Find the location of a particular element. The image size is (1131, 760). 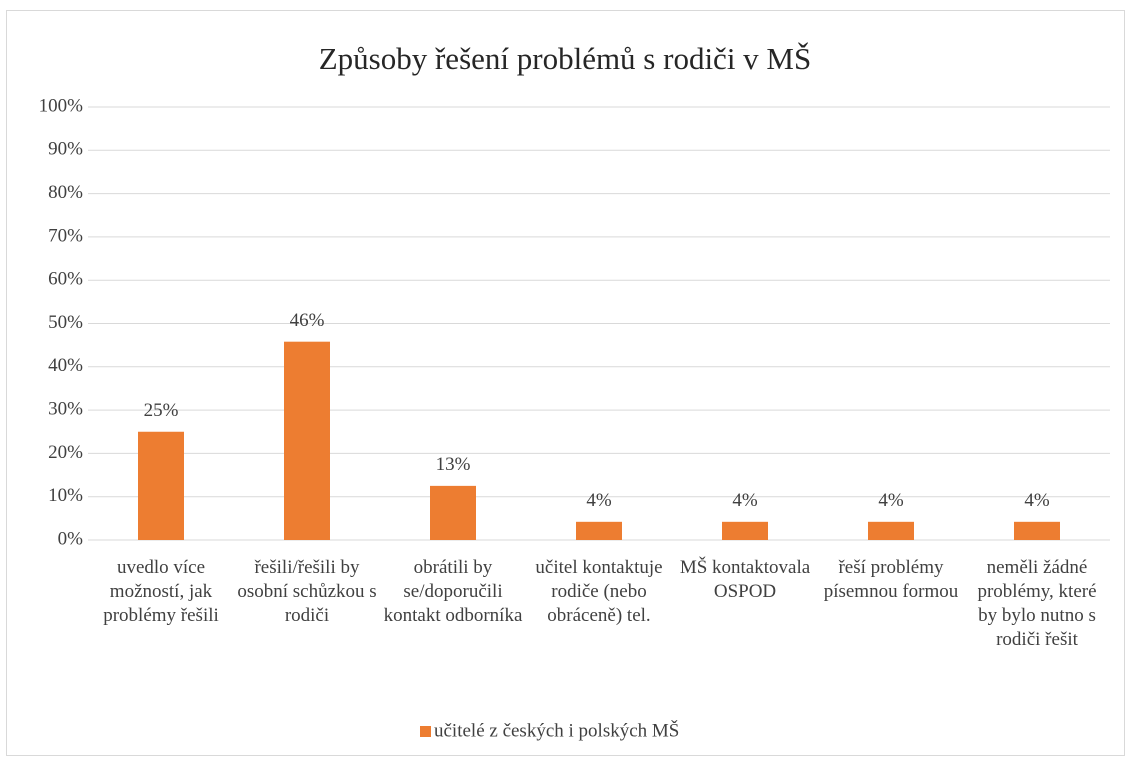

y-tick-label: 30% is located at coordinates (65, 408).